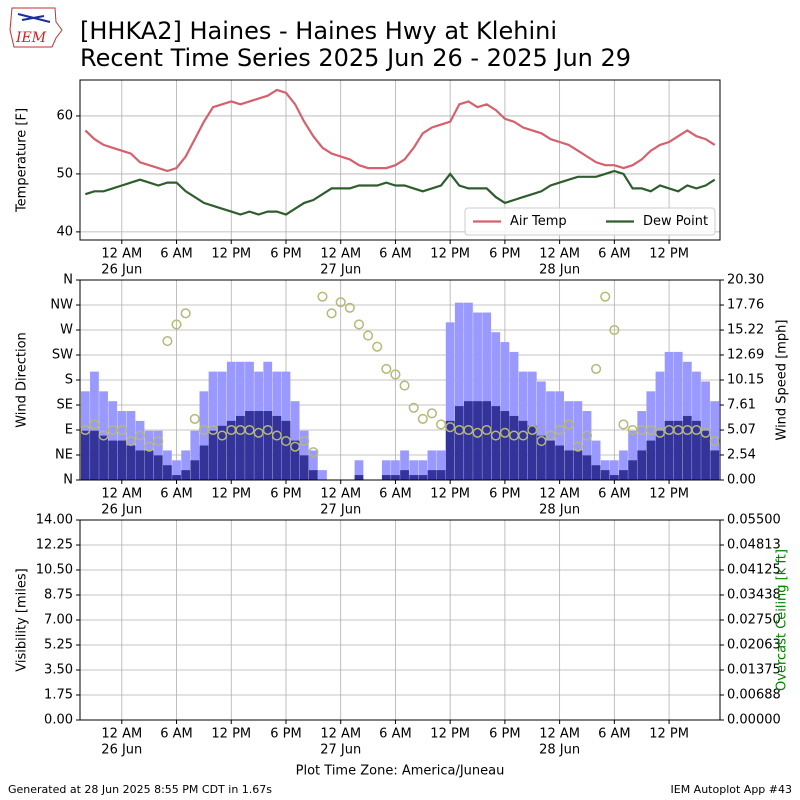 This screenshot has width=800, height=800. What do you see at coordinates (58, 720) in the screenshot?
I see `y-tick-label: 0.00` at bounding box center [58, 720].